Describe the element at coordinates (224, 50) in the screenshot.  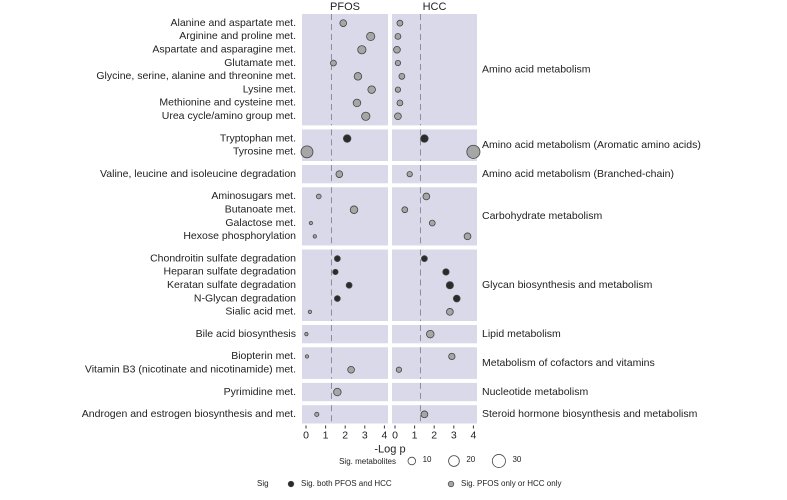
I see `row-label: Aspartate and asparagine met.` at that location.